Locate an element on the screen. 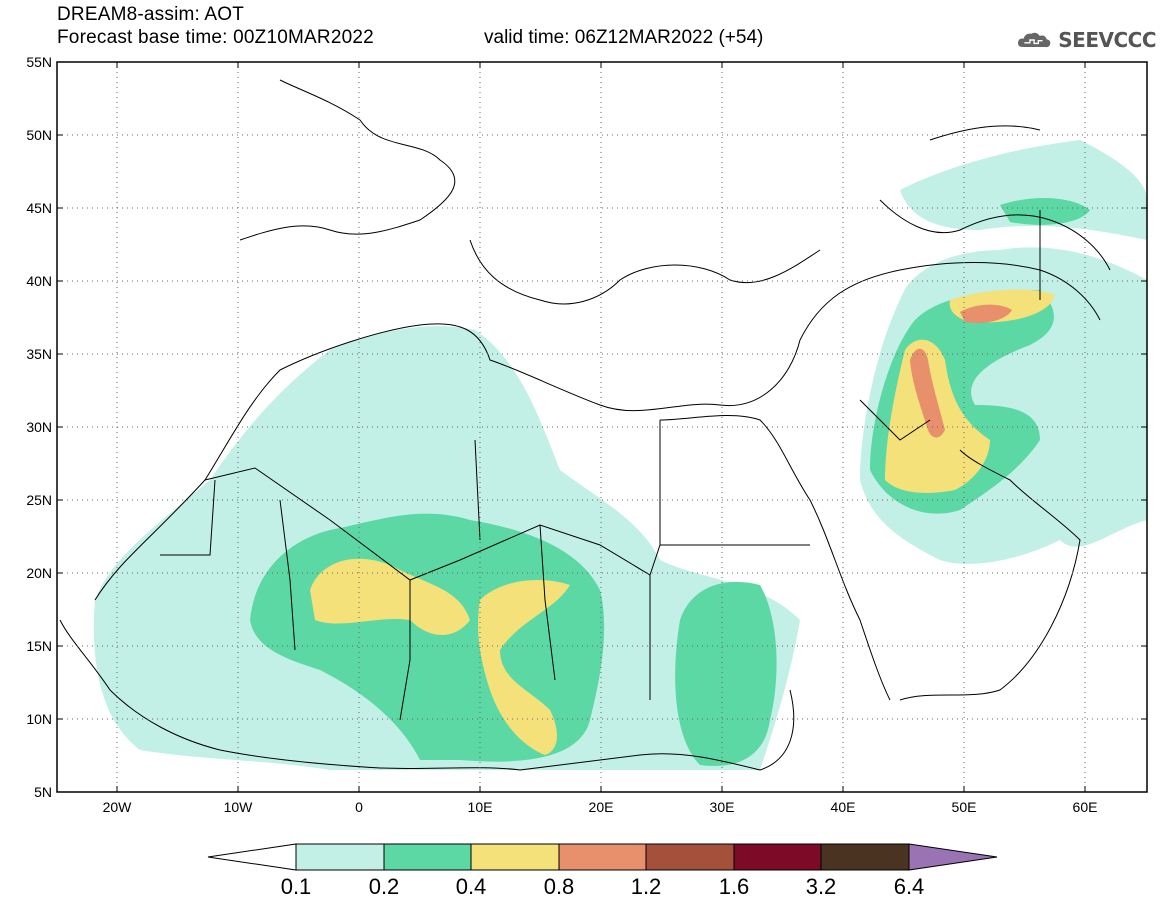 The width and height of the screenshot is (1165, 905). lon-label: 60E is located at coordinates (1085, 807).